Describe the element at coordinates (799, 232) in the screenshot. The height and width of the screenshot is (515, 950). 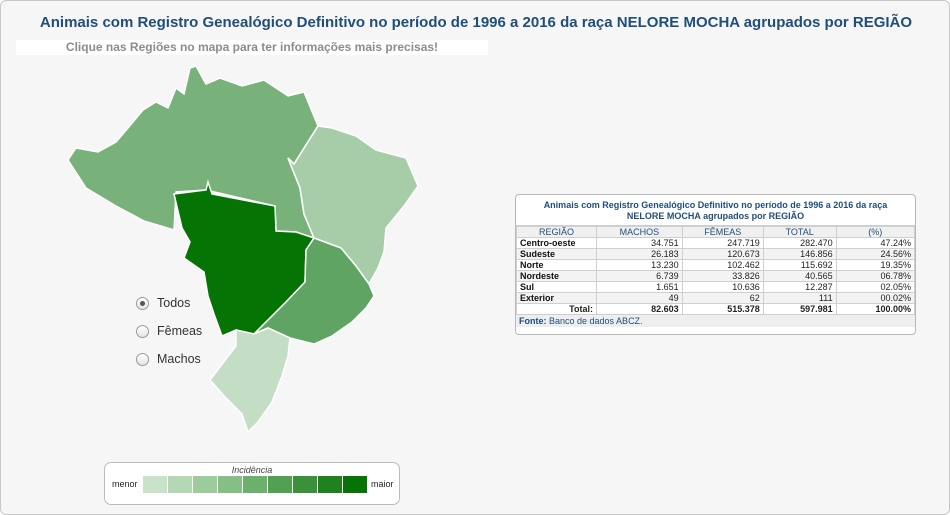
I see `col-header-total: TOTAL` at that location.